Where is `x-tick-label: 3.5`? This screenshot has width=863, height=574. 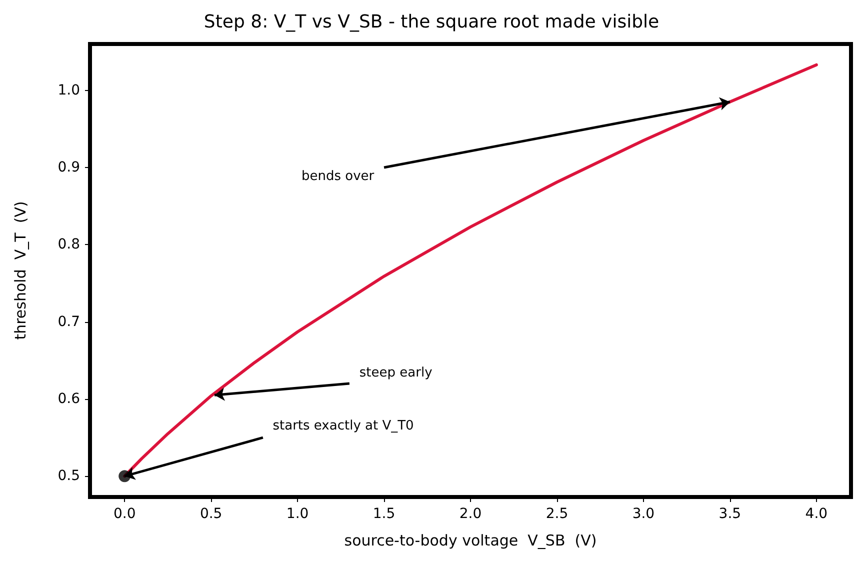
x-tick-label: 3.5 is located at coordinates (730, 514).